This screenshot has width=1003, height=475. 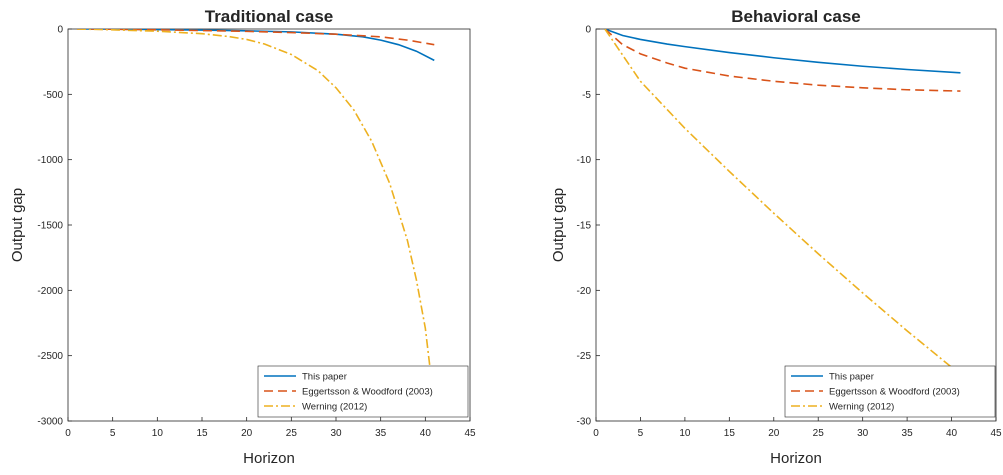 I want to click on y-axis: 0 -5 -10 -15 -20 -25 -30, so click(x=588, y=226).